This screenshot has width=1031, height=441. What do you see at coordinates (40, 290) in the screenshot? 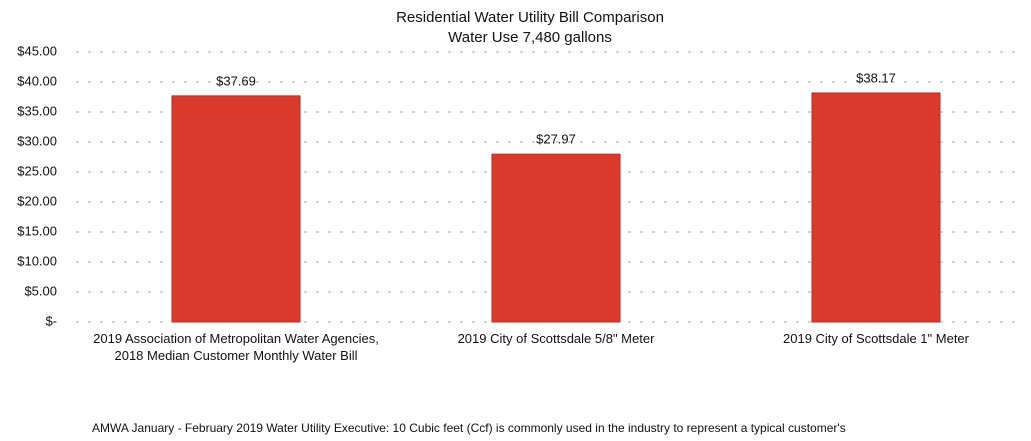
I see `y-tick-label: $5.00` at bounding box center [40, 290].